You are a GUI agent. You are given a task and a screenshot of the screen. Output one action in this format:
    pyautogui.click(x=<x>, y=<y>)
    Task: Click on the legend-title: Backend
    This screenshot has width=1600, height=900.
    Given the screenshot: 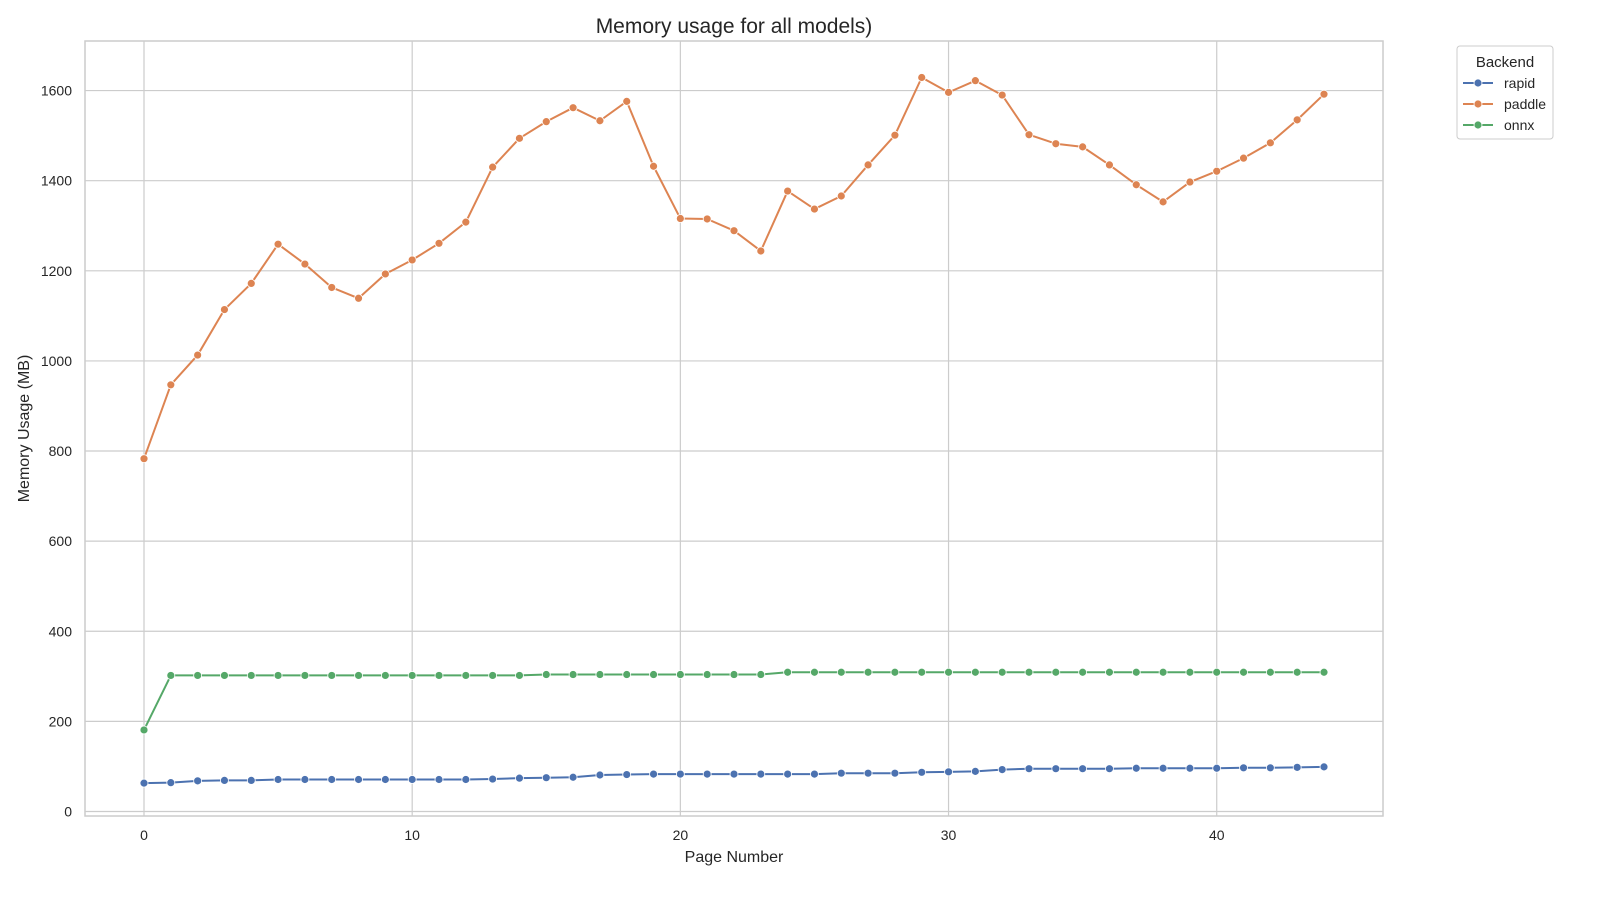 What is the action you would take?
    pyautogui.click(x=1505, y=62)
    